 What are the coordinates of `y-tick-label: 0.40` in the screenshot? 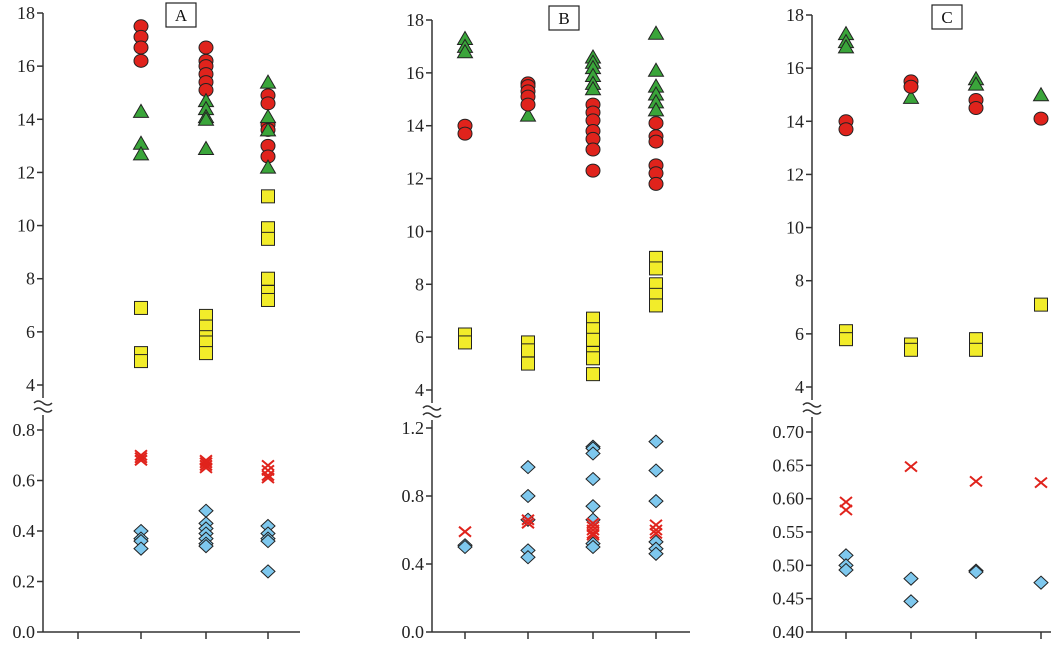 It's located at (789, 632).